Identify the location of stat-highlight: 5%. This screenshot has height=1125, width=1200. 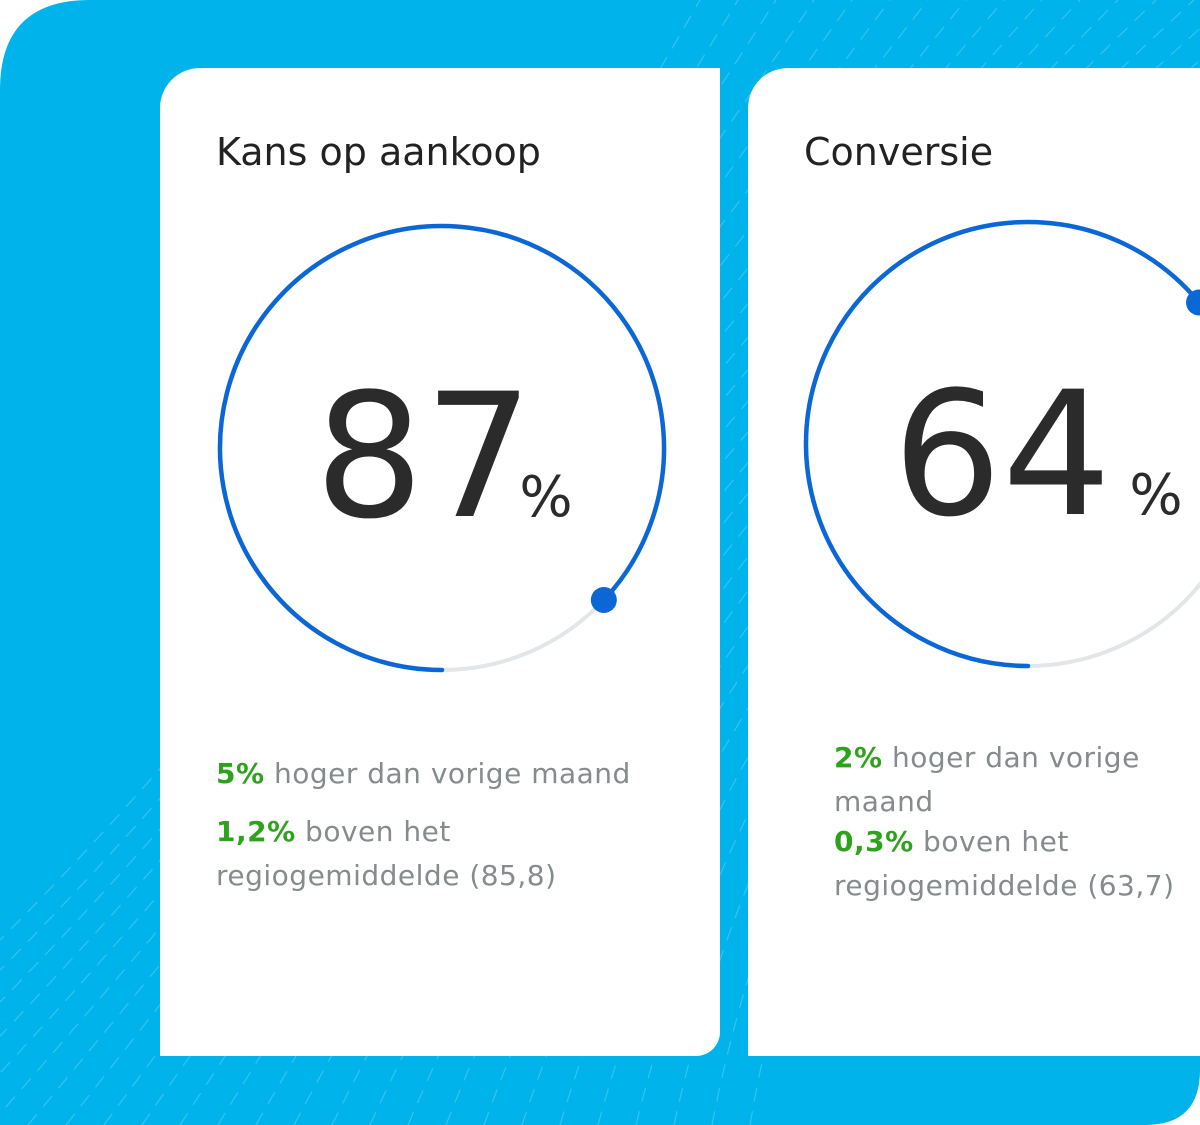
(240, 773).